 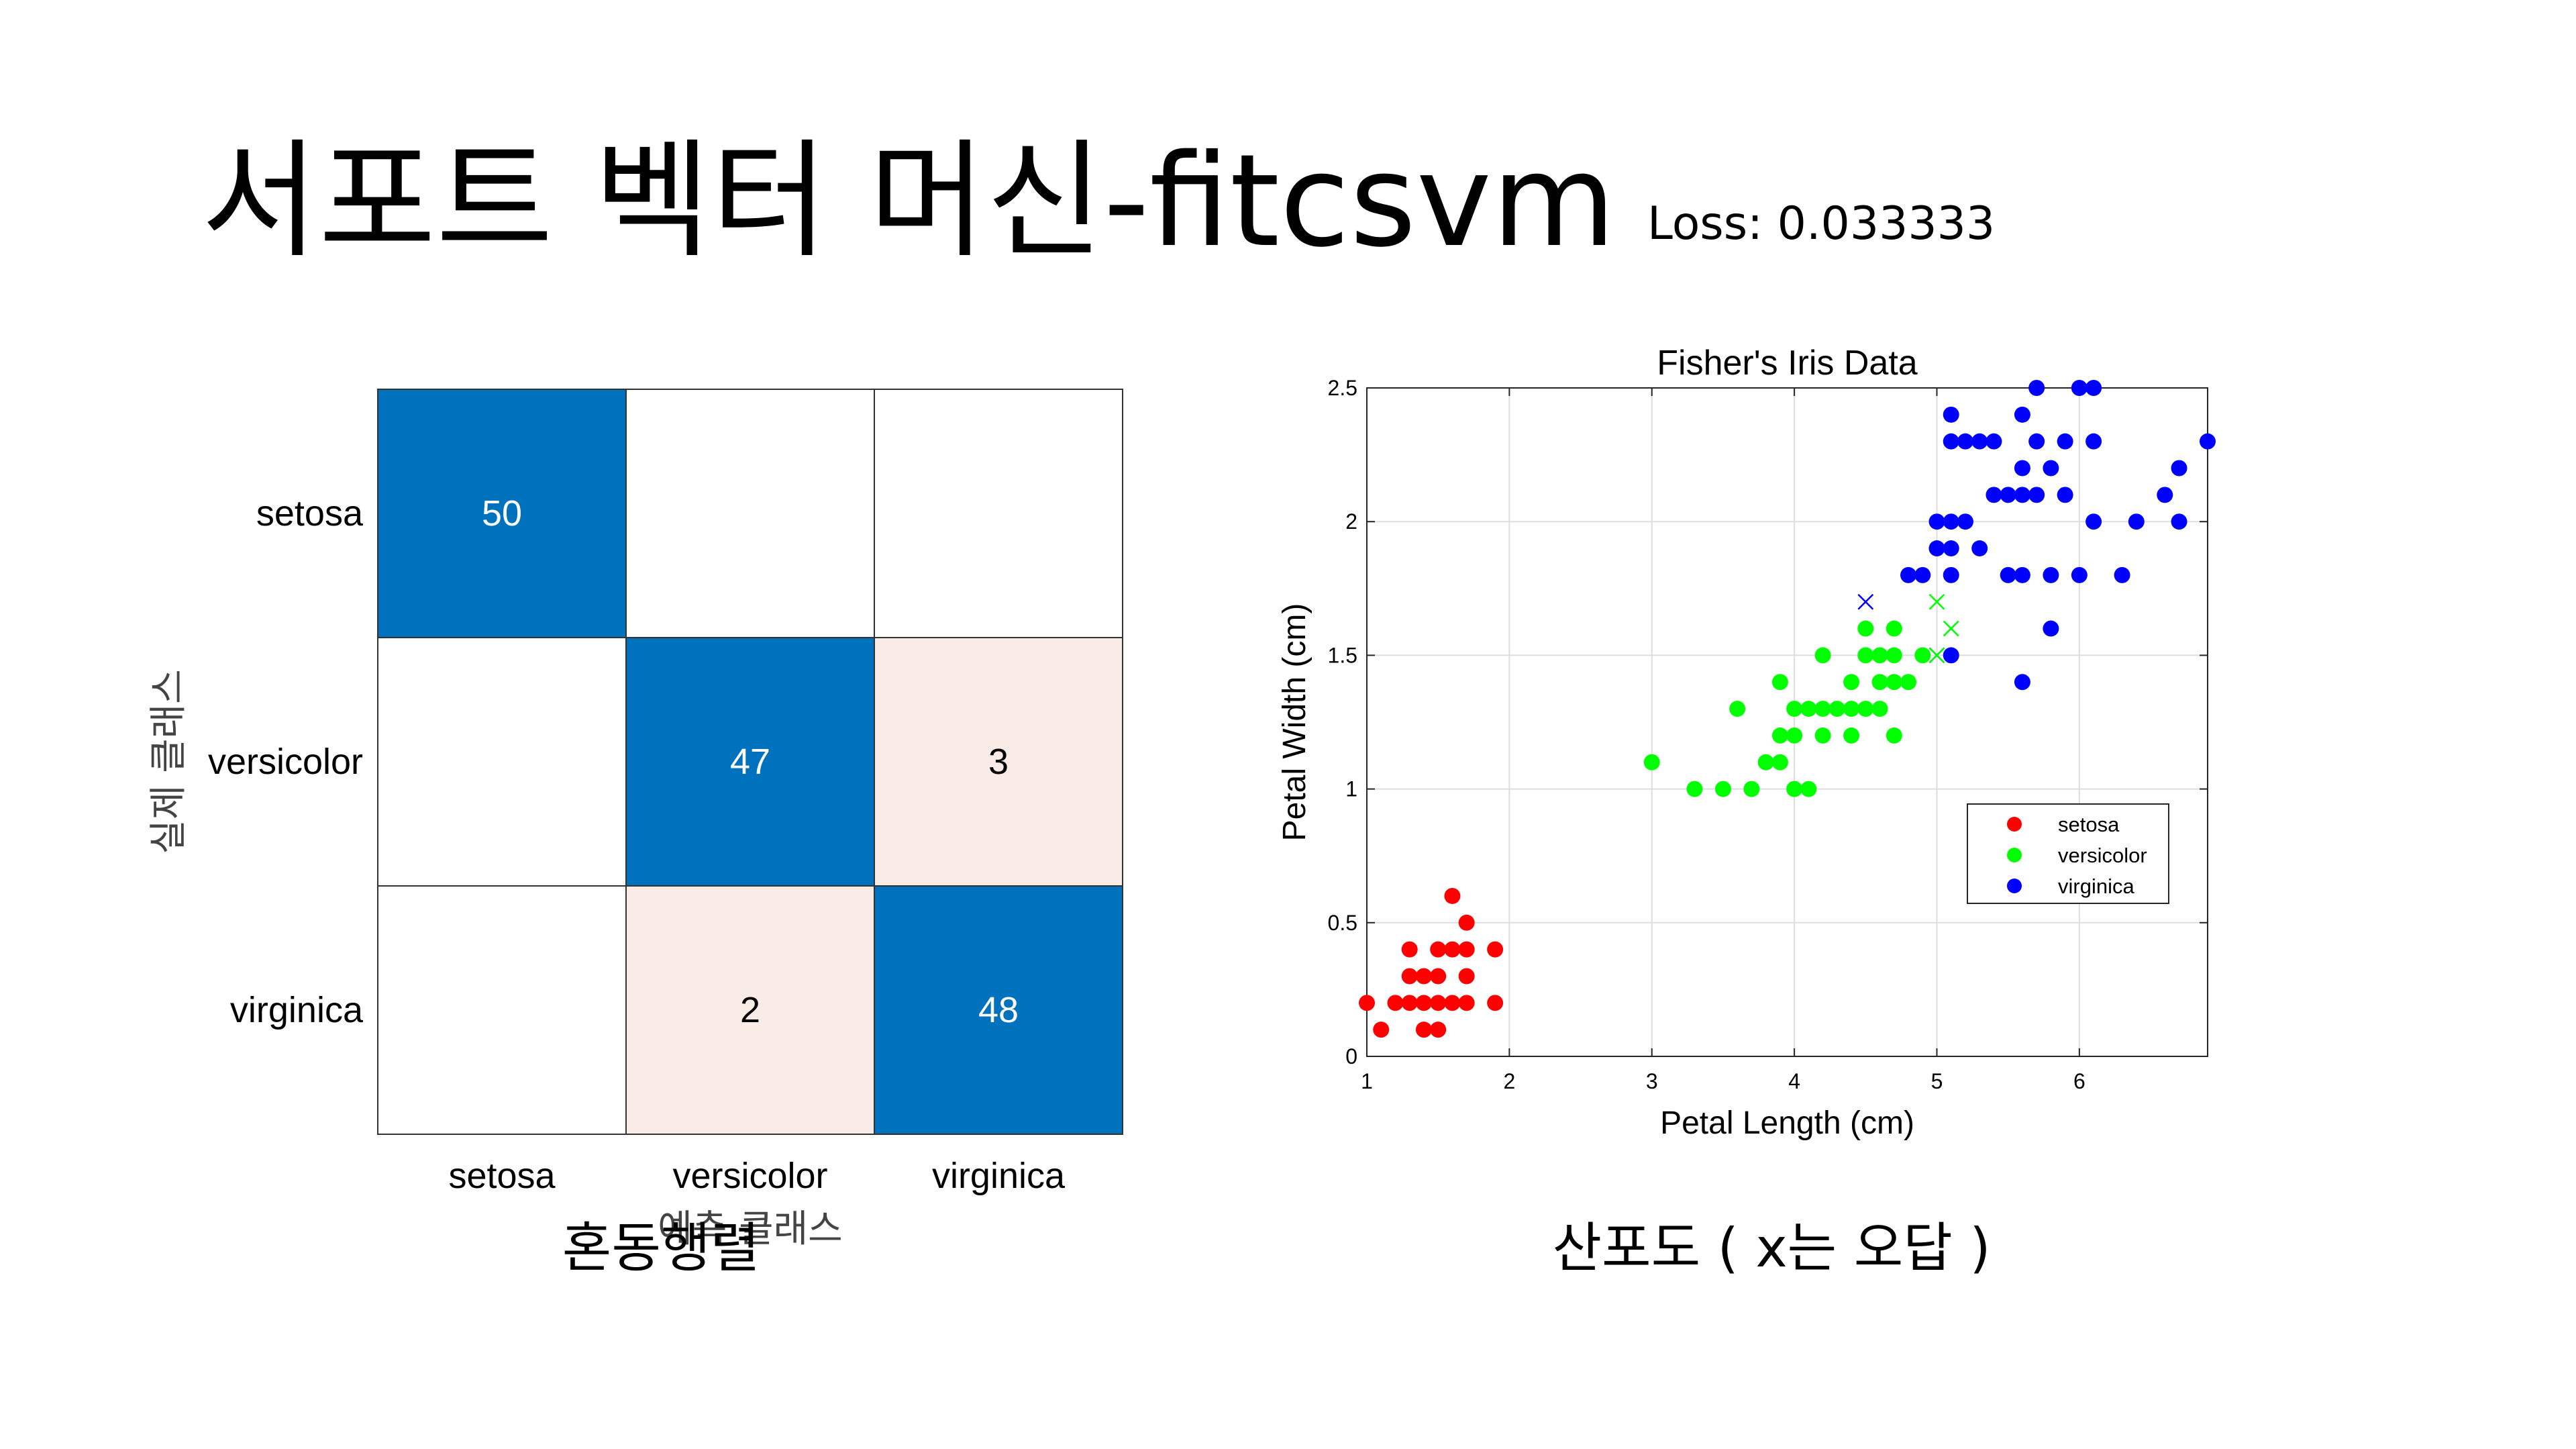 What do you see at coordinates (1821, 223) in the screenshot?
I see `loss-label: Loss: 0.033333` at bounding box center [1821, 223].